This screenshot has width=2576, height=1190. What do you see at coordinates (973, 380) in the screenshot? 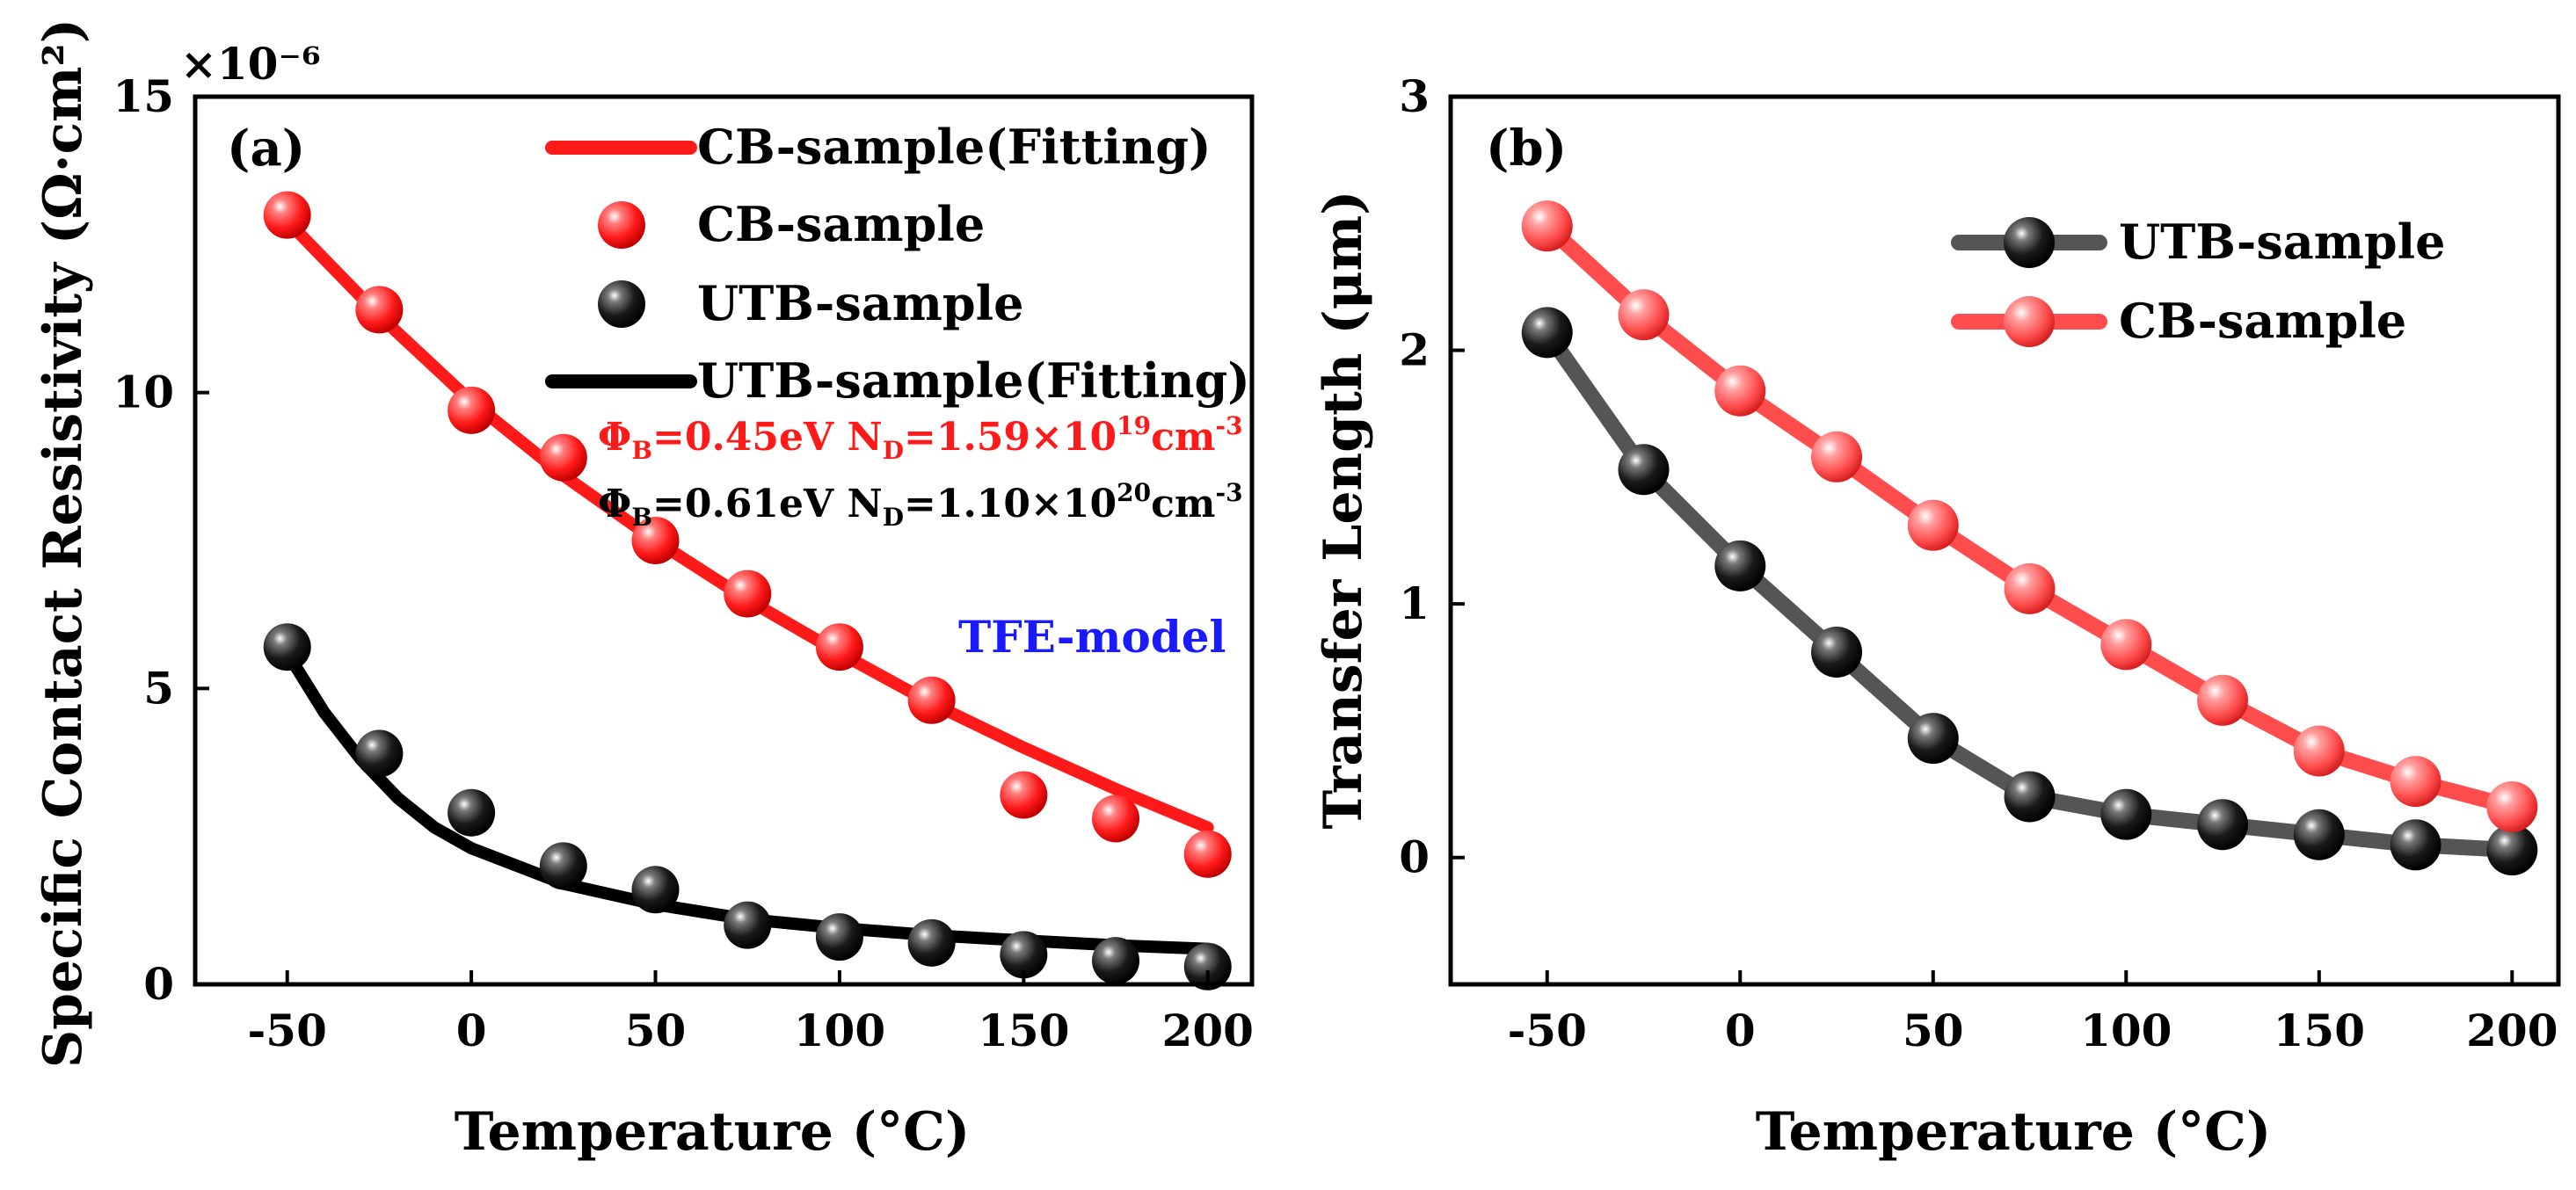
I see `legend-utb-fit-label: UTB-sample(Fitting)` at bounding box center [973, 380].